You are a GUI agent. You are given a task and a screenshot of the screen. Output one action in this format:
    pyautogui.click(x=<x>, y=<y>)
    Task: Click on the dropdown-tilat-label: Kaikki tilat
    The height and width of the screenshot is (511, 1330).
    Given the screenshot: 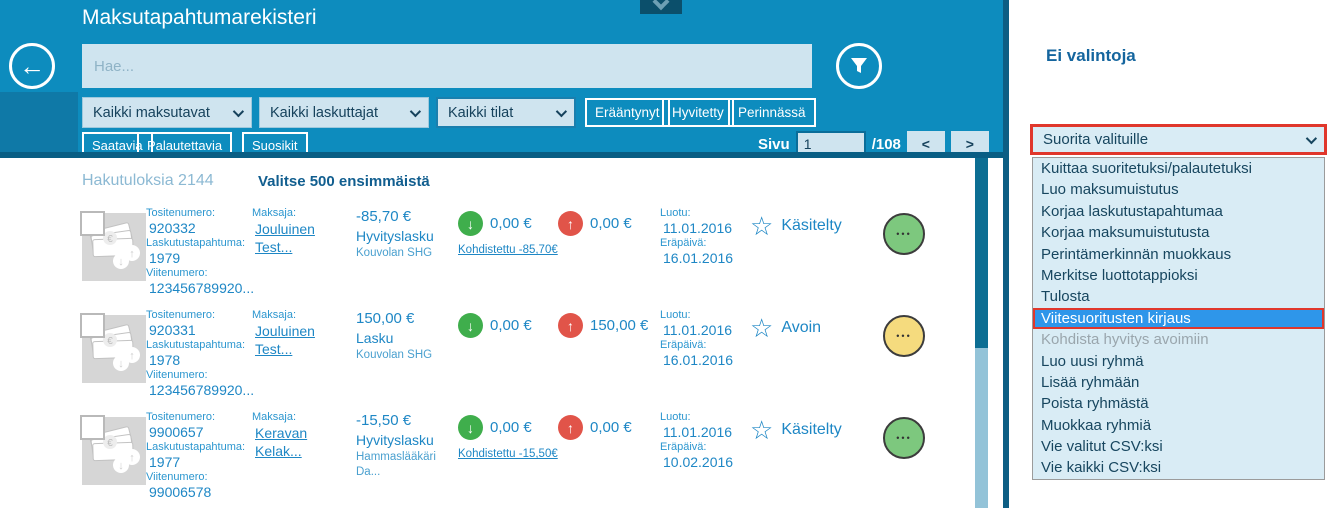 What is the action you would take?
    pyautogui.click(x=481, y=112)
    